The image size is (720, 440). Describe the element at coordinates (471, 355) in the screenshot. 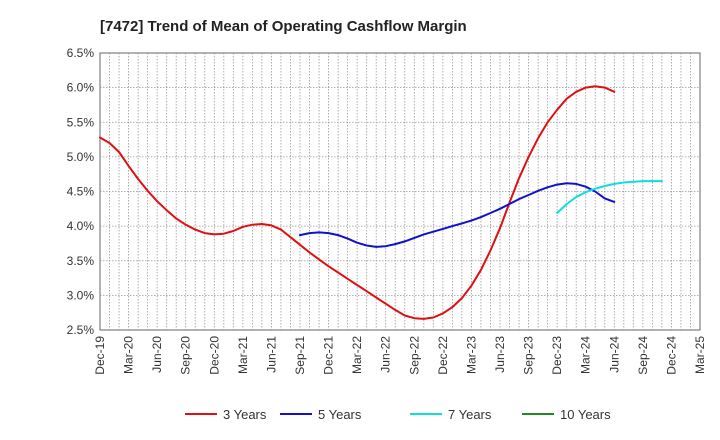

I see `x-tick-label: Mar-23` at that location.